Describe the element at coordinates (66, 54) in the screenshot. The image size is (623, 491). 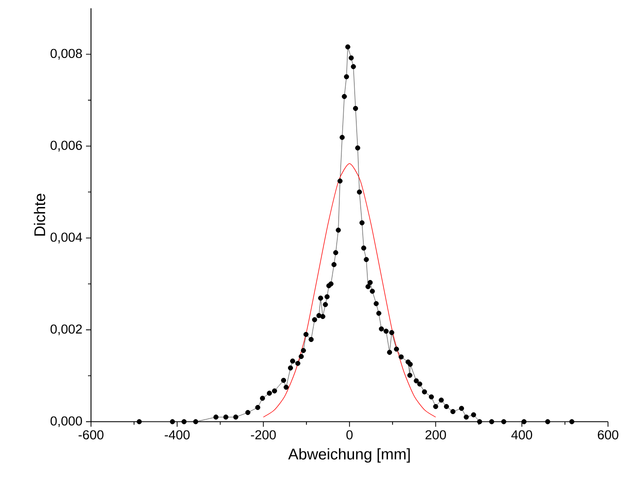
I see `y-tick-label: 0,008` at that location.